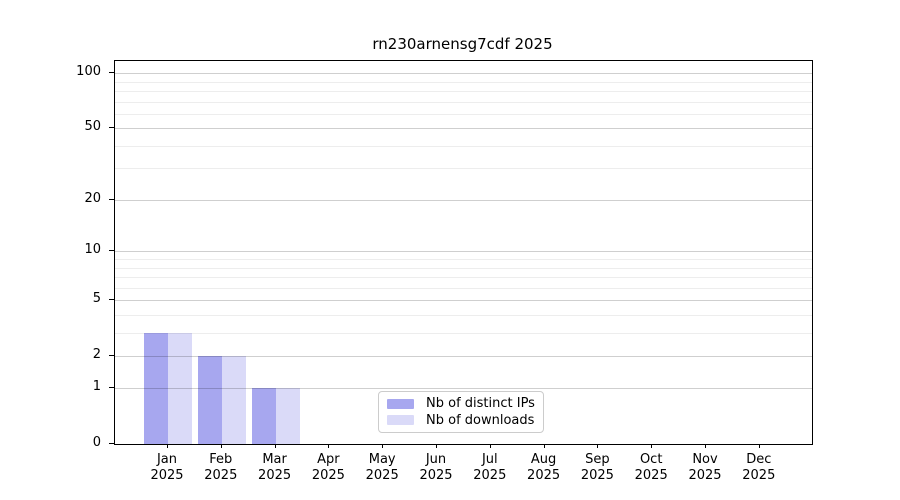 The image size is (900, 500). Describe the element at coordinates (480, 420) in the screenshot. I see `legend-label: Nb of downloads` at that location.